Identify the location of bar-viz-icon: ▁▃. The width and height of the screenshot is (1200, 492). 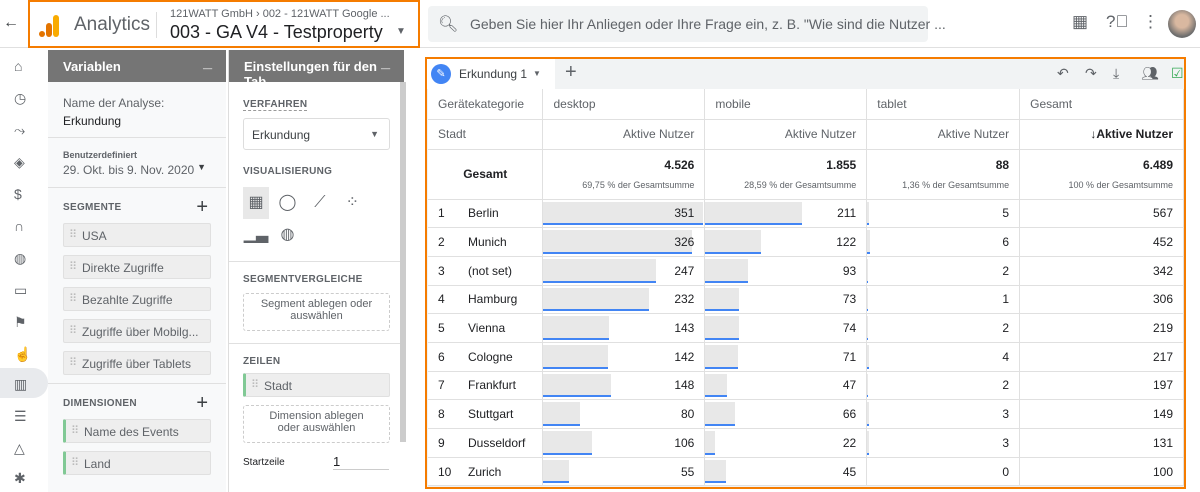
(256, 234).